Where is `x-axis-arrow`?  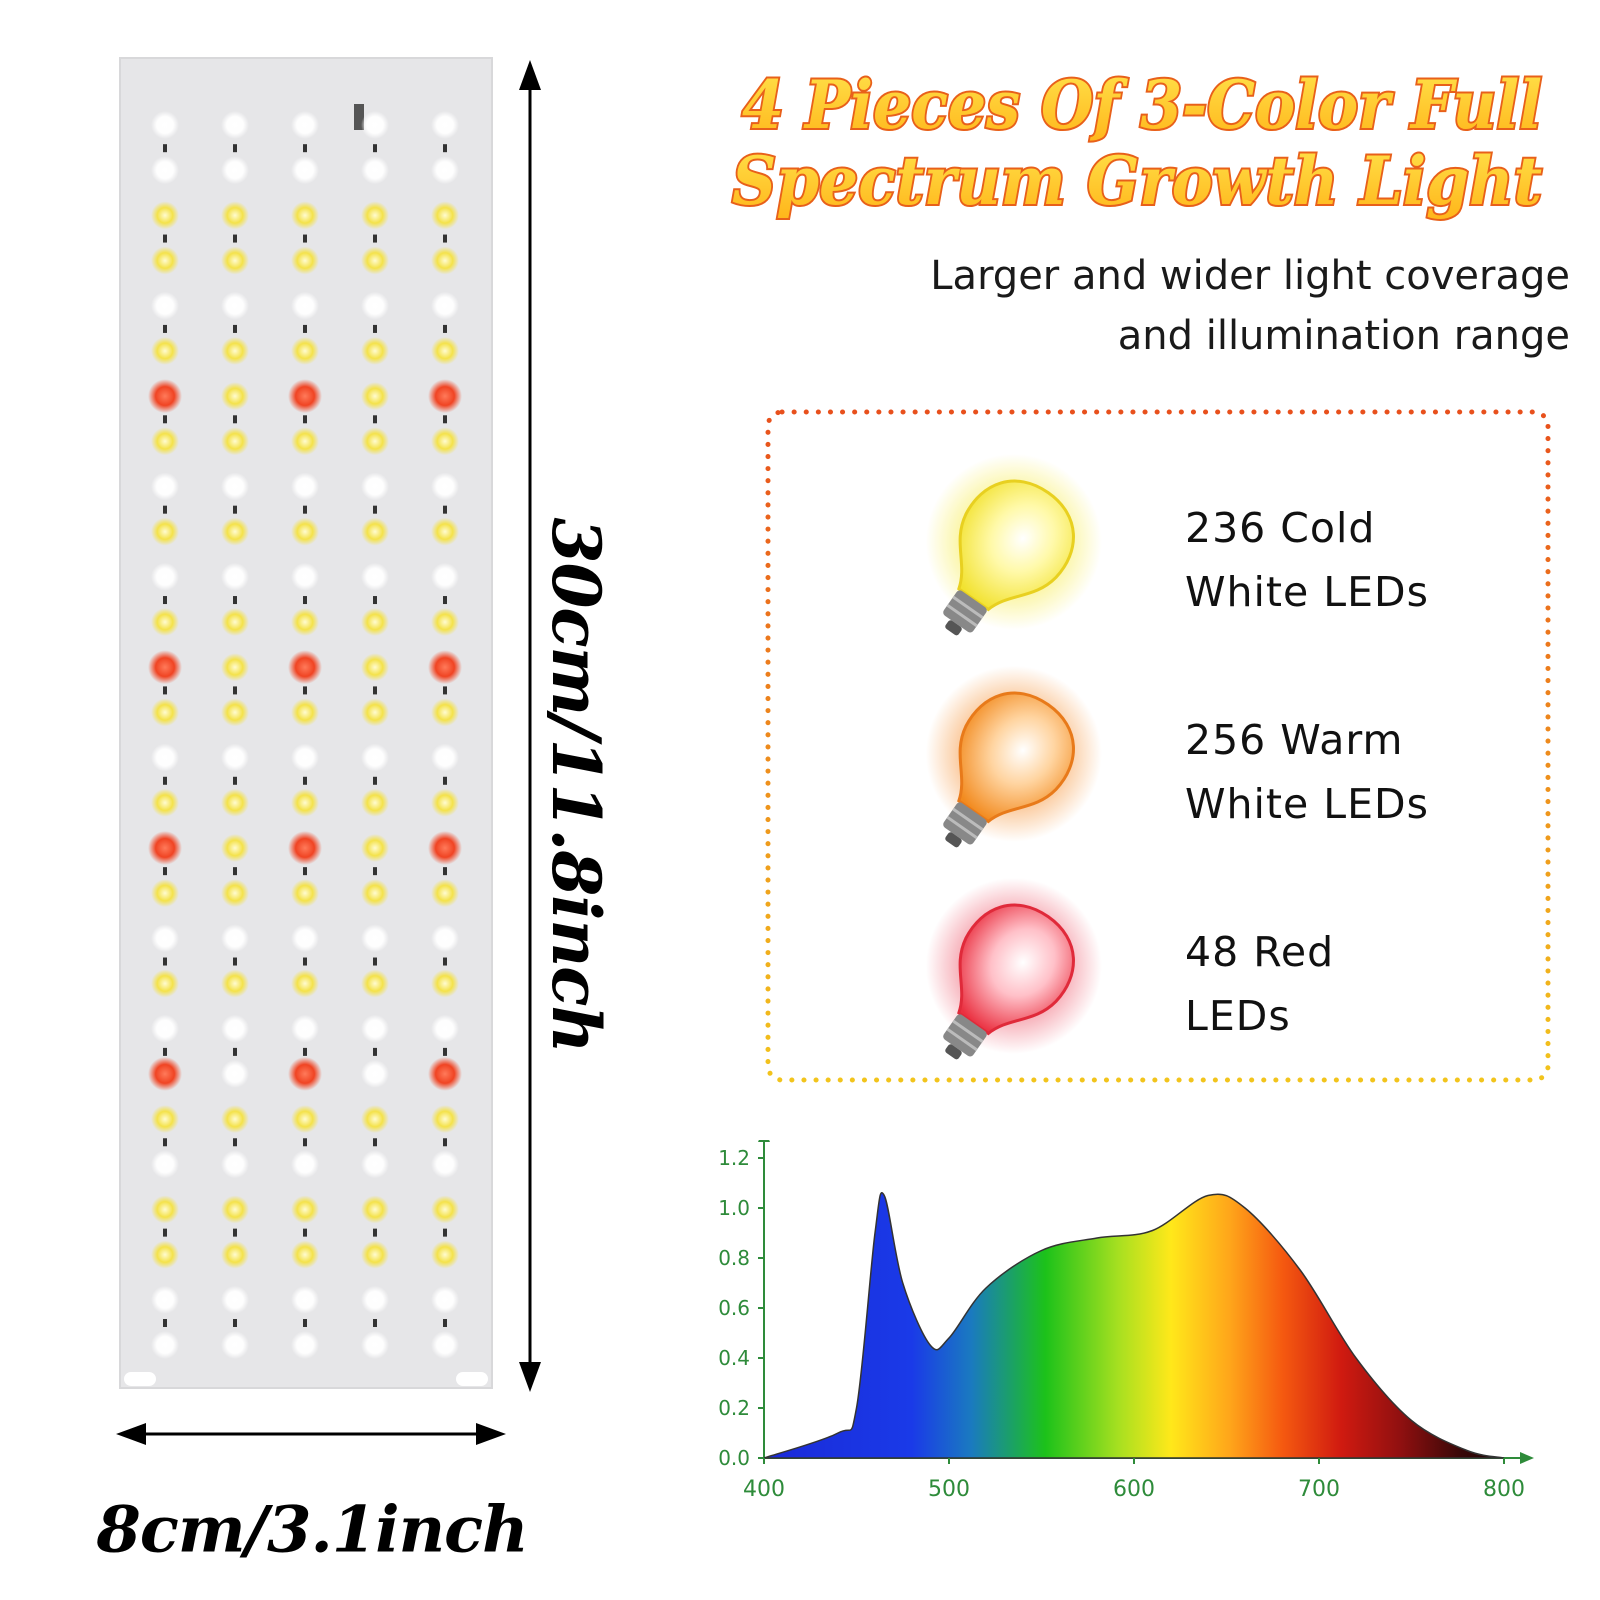
x-axis-arrow is located at coordinates (1527, 1458).